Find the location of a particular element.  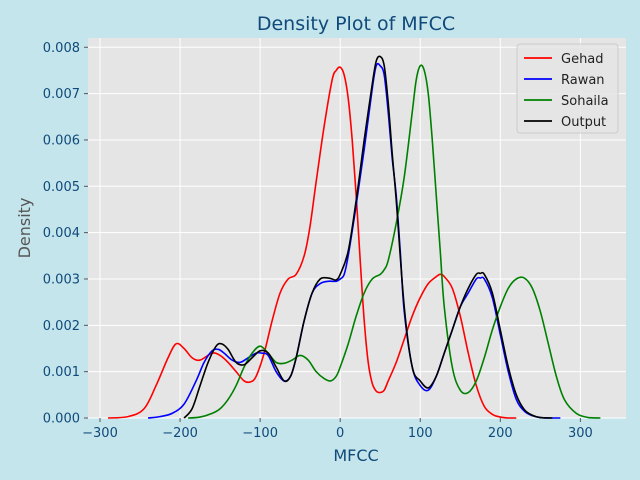

x-tick-label: 100 is located at coordinates (420, 433).